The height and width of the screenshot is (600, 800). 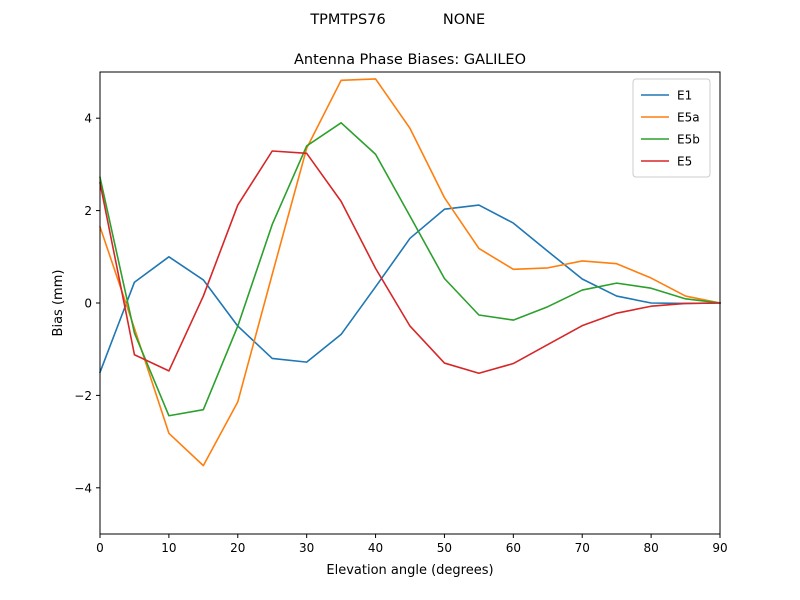 What do you see at coordinates (168, 548) in the screenshot?
I see `x-tick-label: 10` at bounding box center [168, 548].